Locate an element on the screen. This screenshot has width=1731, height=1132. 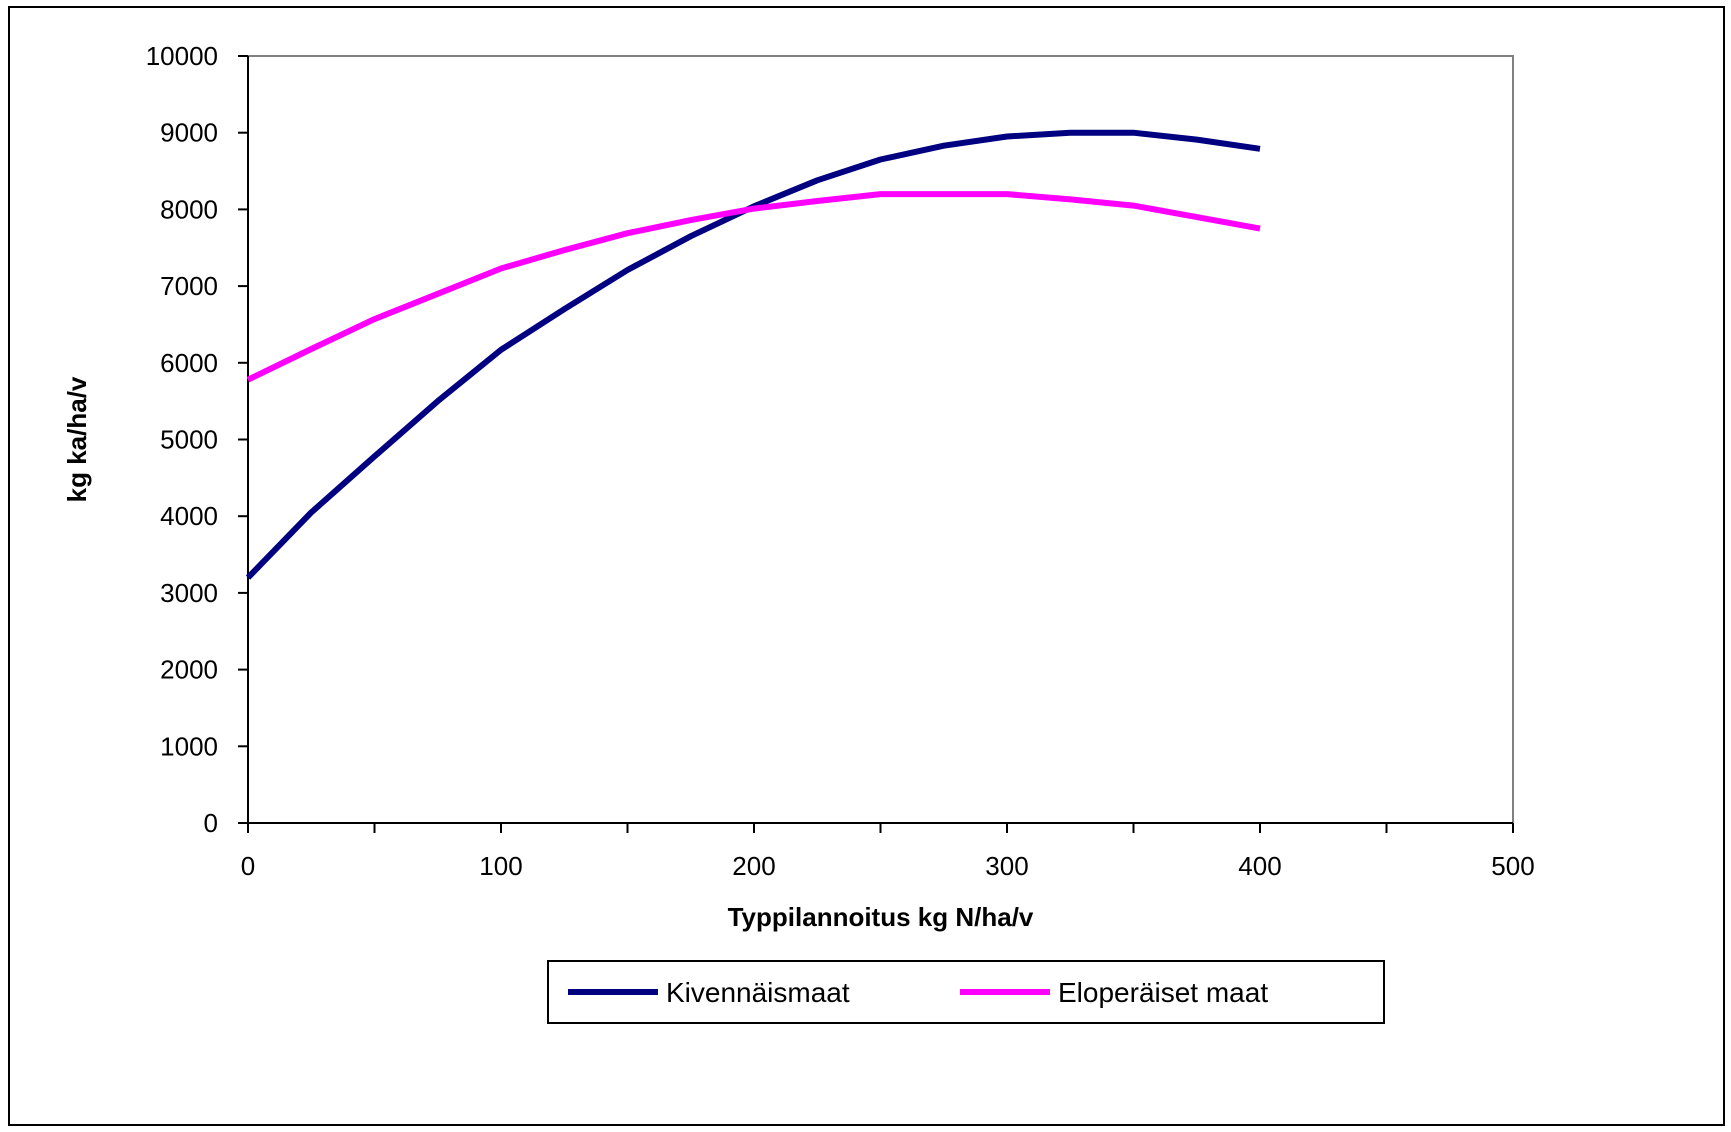
y-tick-label: 8000 is located at coordinates (189, 209).